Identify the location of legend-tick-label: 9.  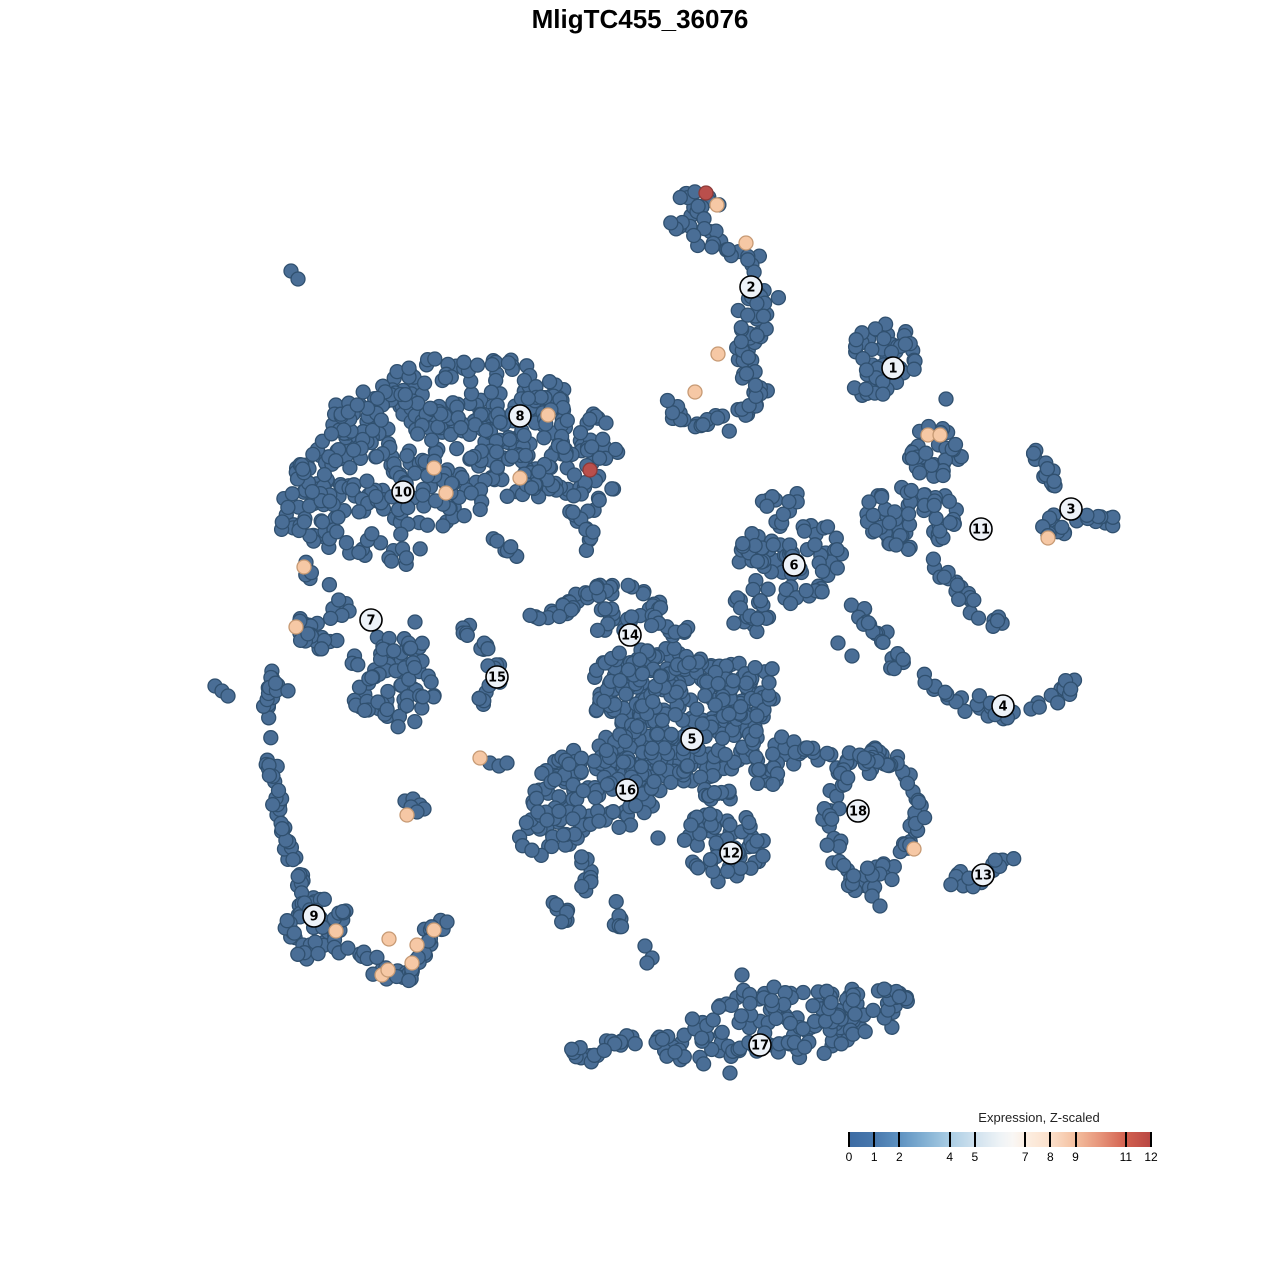
(1075, 1157).